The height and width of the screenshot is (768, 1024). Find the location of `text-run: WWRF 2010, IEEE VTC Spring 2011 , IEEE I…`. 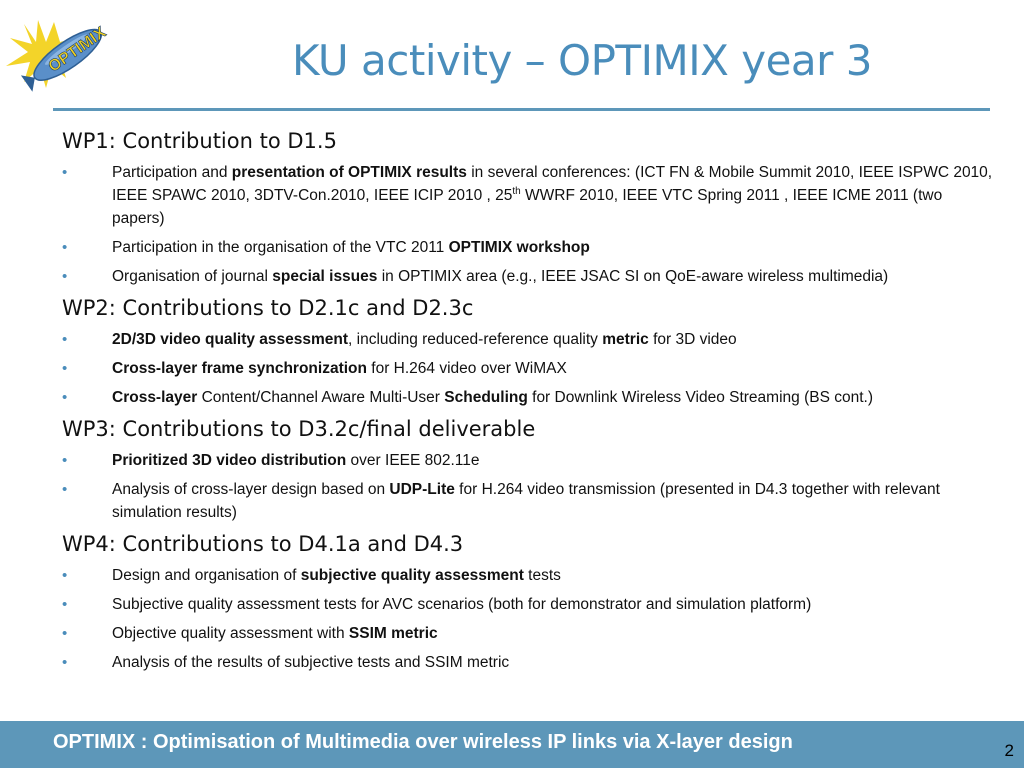

text-run: WWRF 2010, IEEE VTC Spring 2011 , IEEE I… is located at coordinates (527, 207).